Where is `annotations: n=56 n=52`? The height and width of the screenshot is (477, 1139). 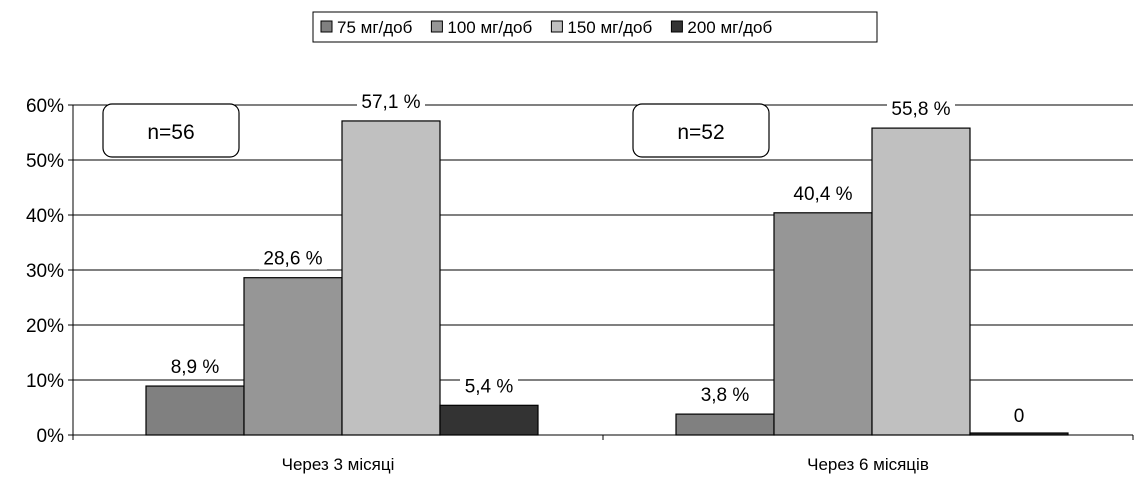
annotations: n=56 n=52 is located at coordinates (436, 130).